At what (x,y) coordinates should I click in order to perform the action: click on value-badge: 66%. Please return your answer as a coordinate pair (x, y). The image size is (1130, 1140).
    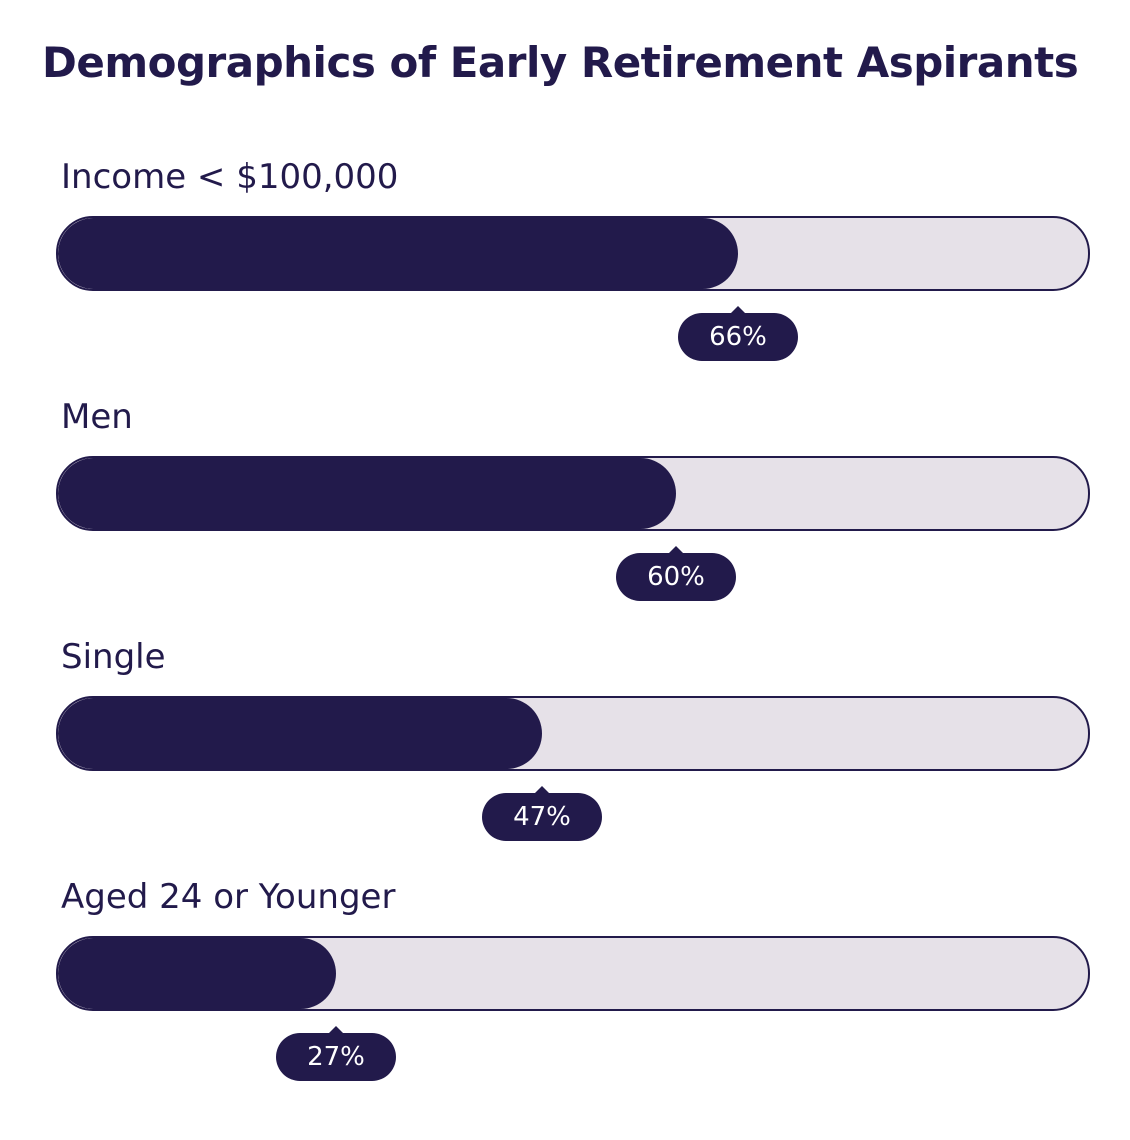
    Looking at the image, I should click on (738, 333).